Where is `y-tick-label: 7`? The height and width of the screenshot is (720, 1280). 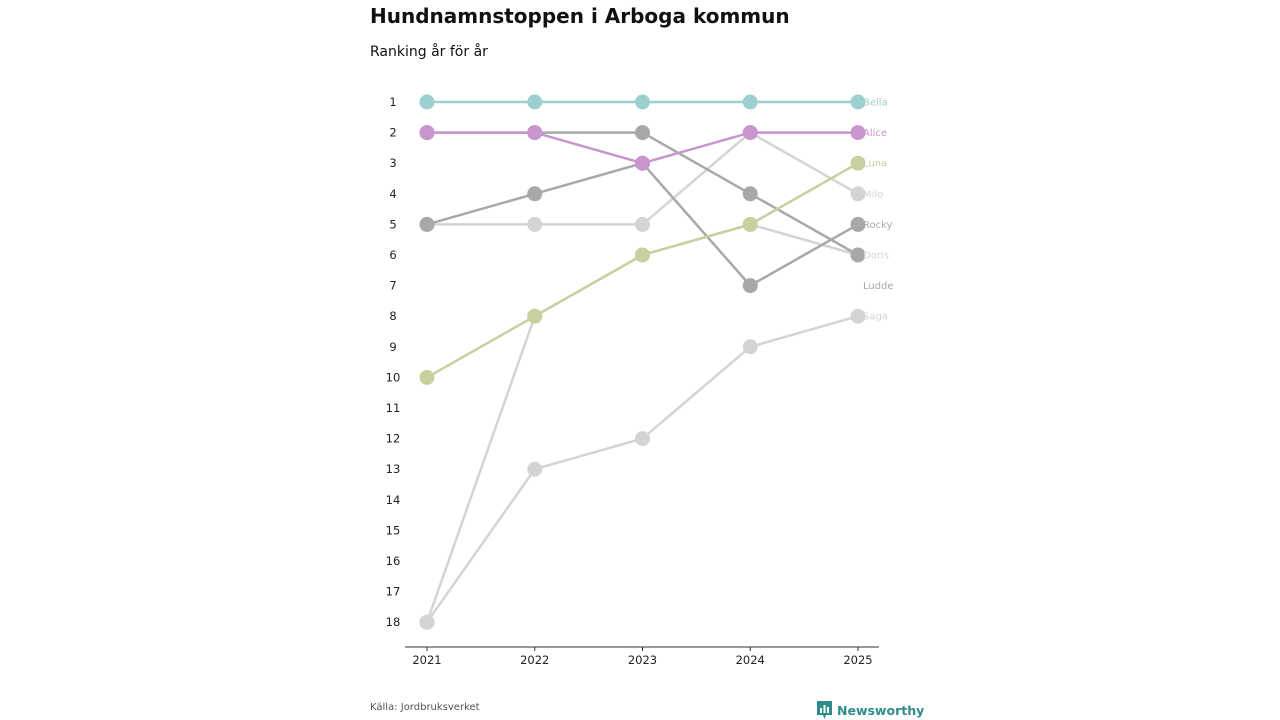
y-tick-label: 7 is located at coordinates (392, 286).